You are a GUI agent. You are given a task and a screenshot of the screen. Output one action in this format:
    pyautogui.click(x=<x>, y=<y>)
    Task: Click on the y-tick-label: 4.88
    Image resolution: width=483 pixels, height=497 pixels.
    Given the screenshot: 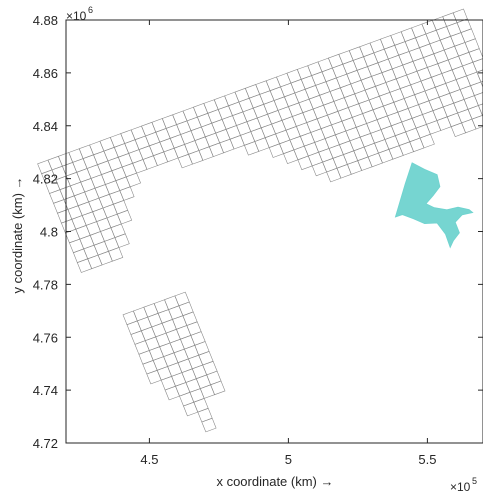 What is the action you would take?
    pyautogui.click(x=45, y=20)
    